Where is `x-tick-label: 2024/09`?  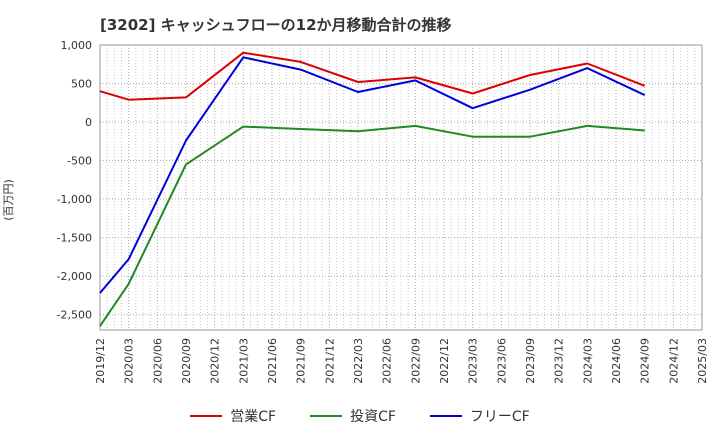
x-tick-label: 2024/09 is located at coordinates (645, 361).